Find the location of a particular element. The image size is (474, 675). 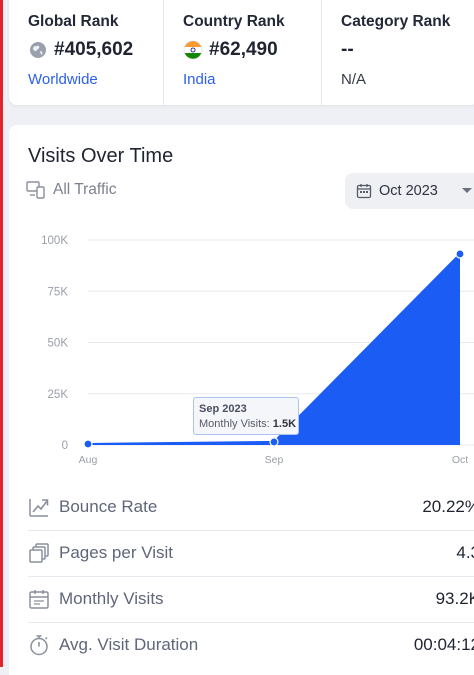

global-rank: Global Rank #405,602 Worldwide is located at coordinates (86, 52).